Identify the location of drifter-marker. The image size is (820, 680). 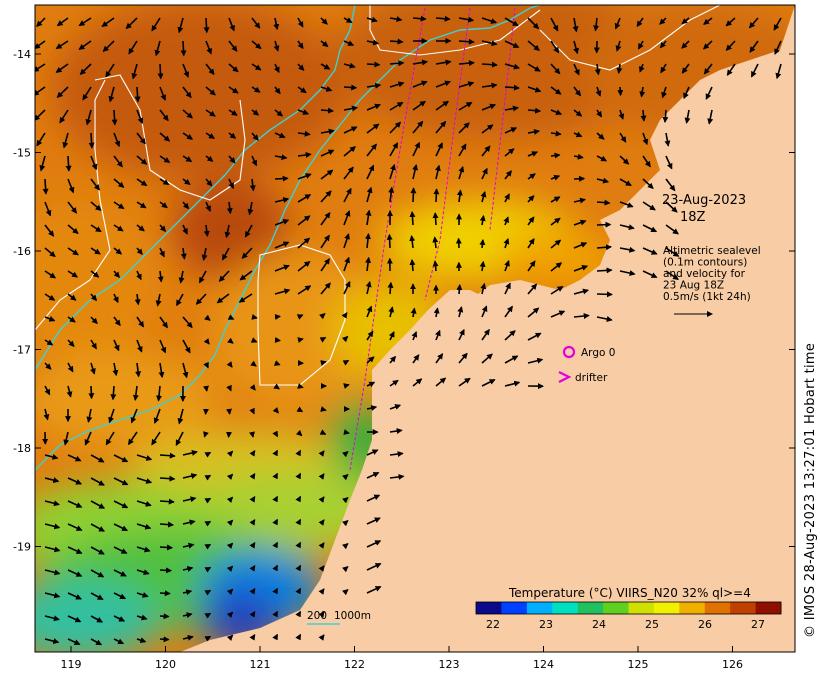
(565, 377).